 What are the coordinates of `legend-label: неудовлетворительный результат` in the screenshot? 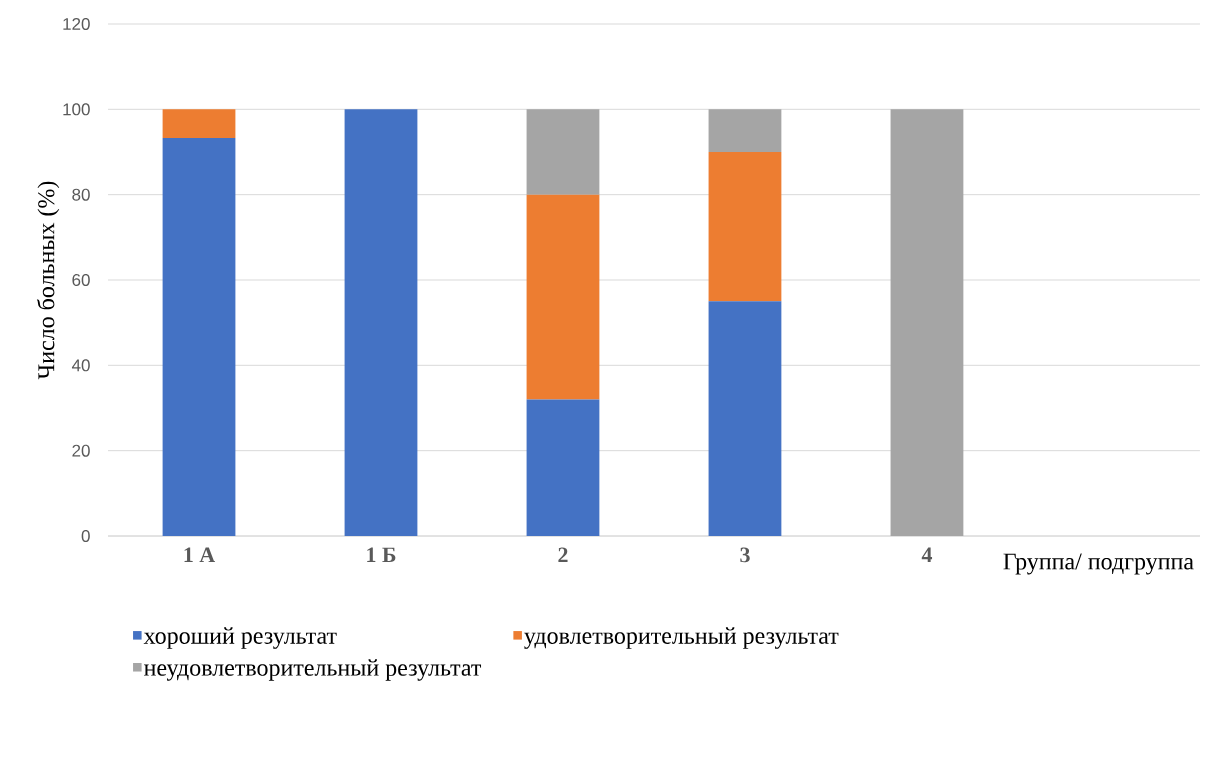 It's located at (313, 670).